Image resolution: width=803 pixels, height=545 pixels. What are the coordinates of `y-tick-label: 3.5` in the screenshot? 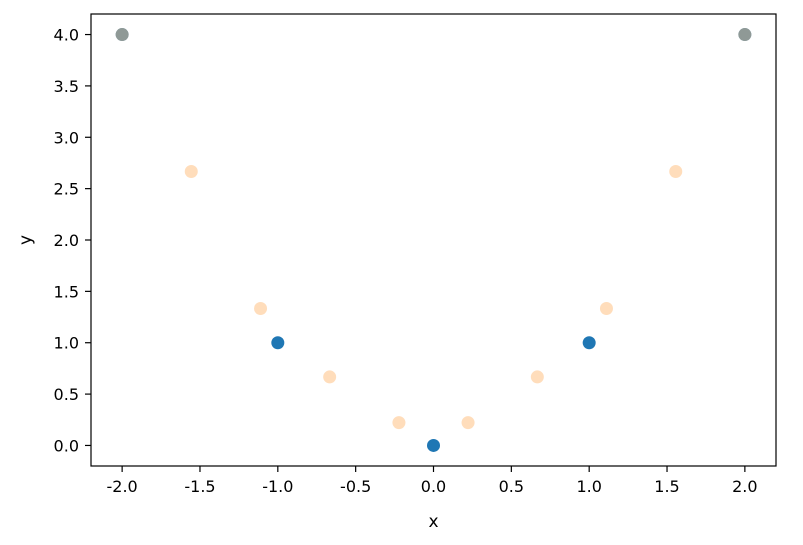 It's located at (66, 86).